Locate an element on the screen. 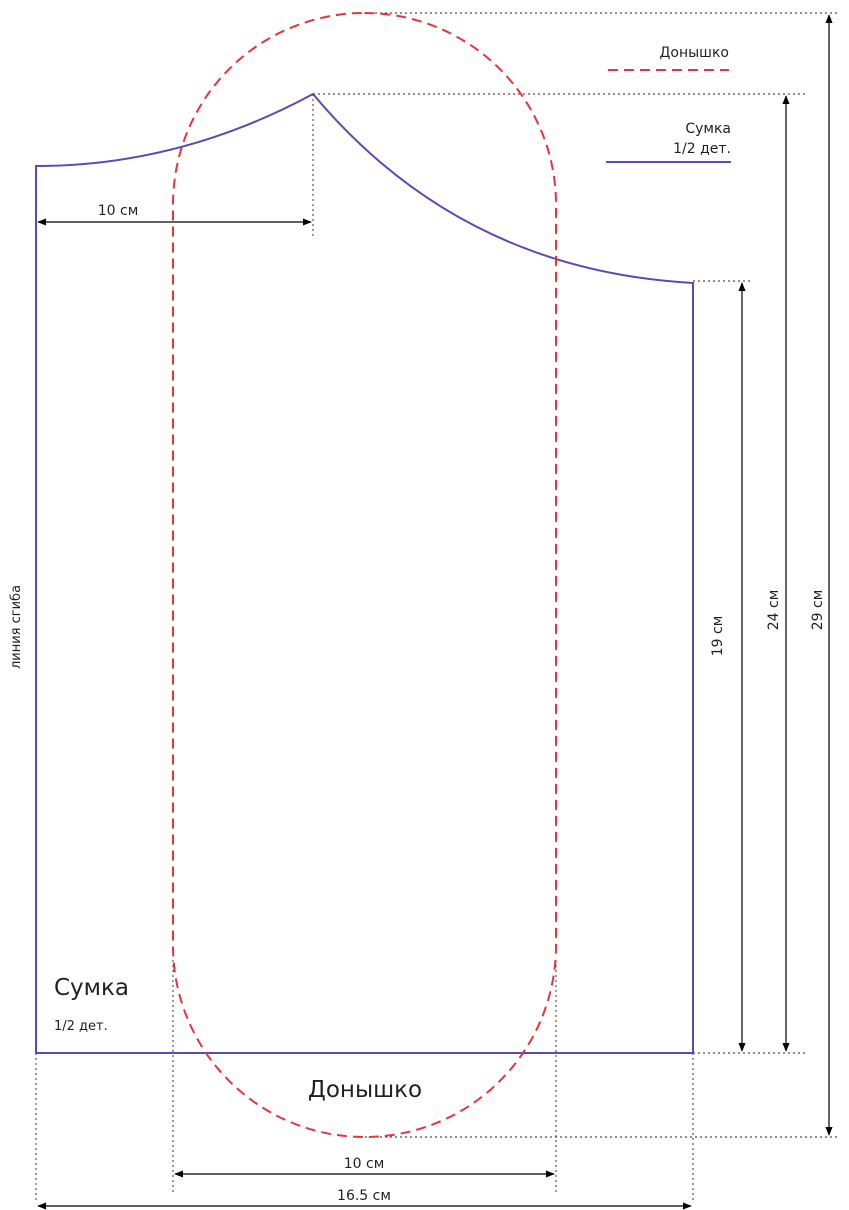 Image resolution: width=849 pixels, height=1210 pixels. dim-peak-height-label: 24 см is located at coordinates (774, 610).